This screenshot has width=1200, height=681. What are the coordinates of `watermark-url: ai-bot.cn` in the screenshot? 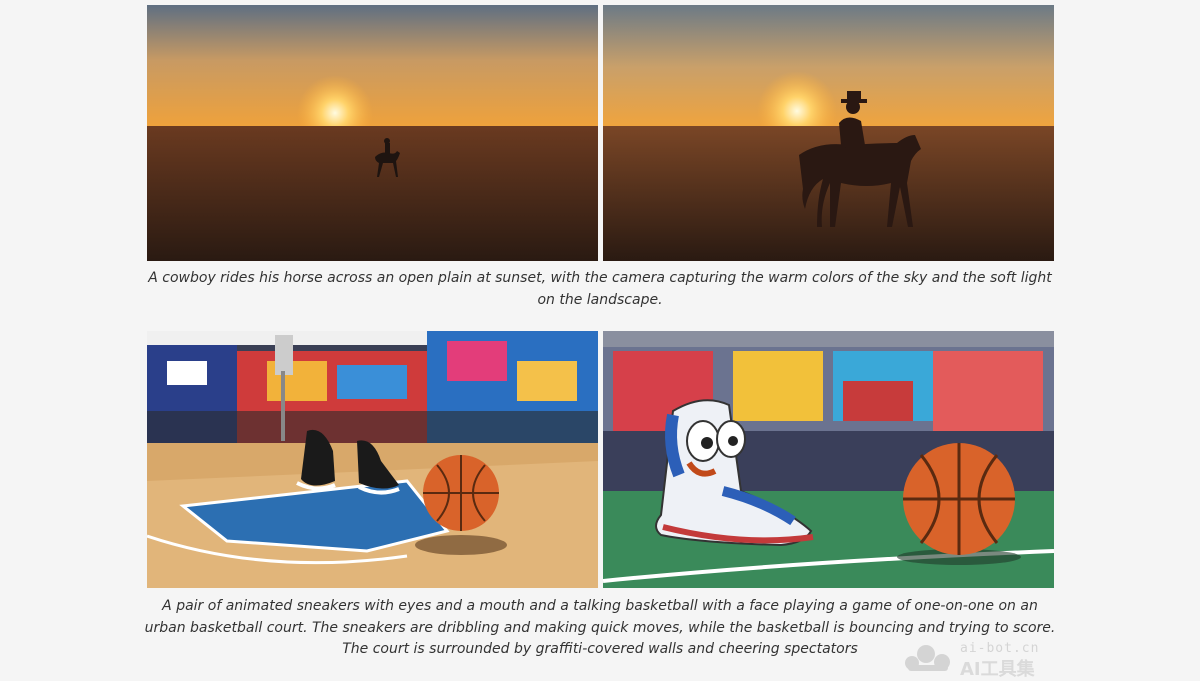 It's located at (1000, 648).